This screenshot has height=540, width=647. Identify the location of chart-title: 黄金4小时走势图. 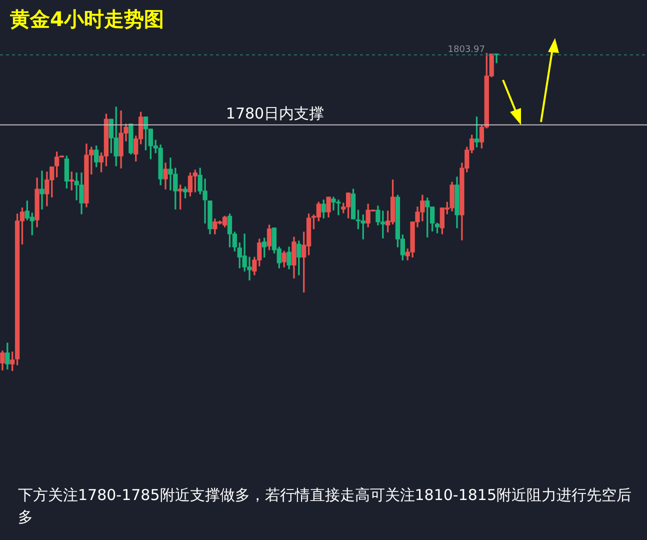
(87, 19).